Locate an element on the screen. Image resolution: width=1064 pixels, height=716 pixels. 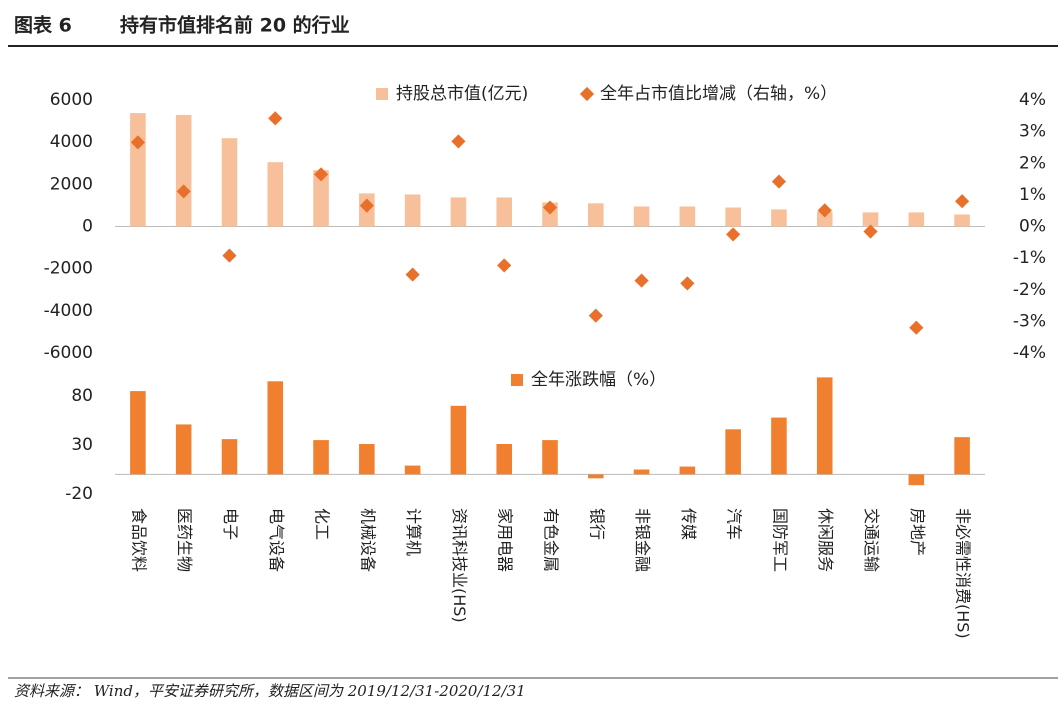
y-tick-label: 6000 is located at coordinates (71, 100).